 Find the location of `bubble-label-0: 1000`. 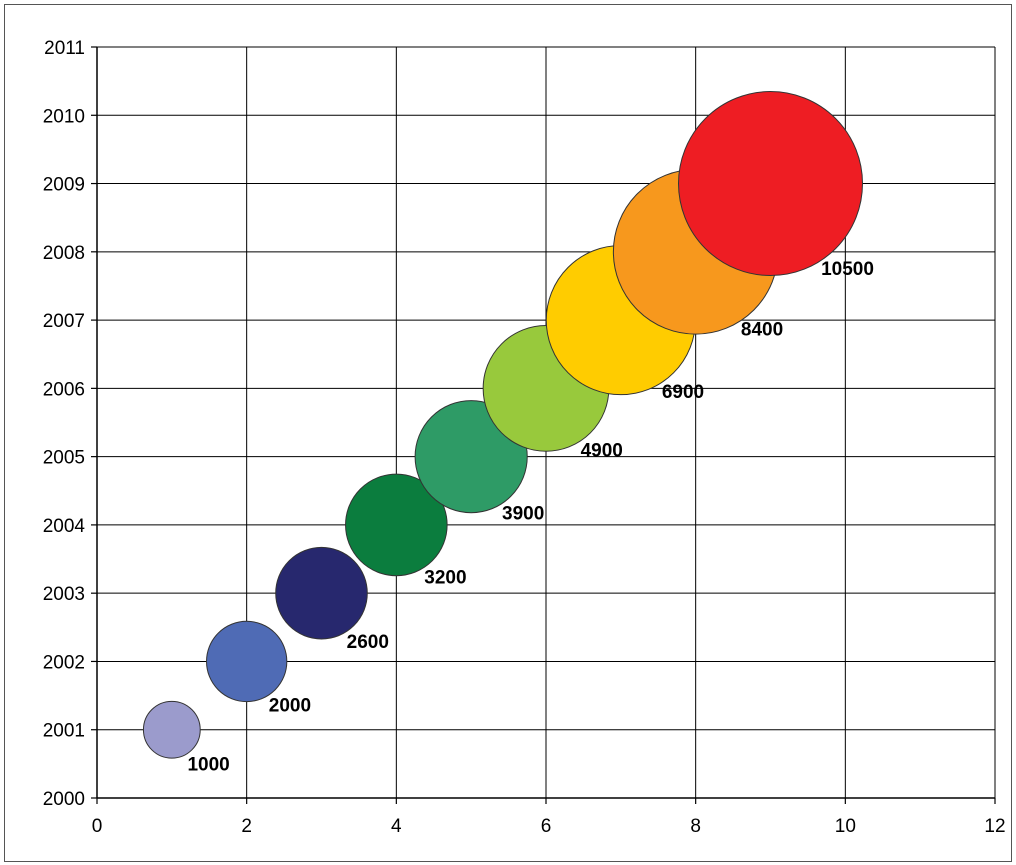

bubble-label-0: 1000 is located at coordinates (208, 764).